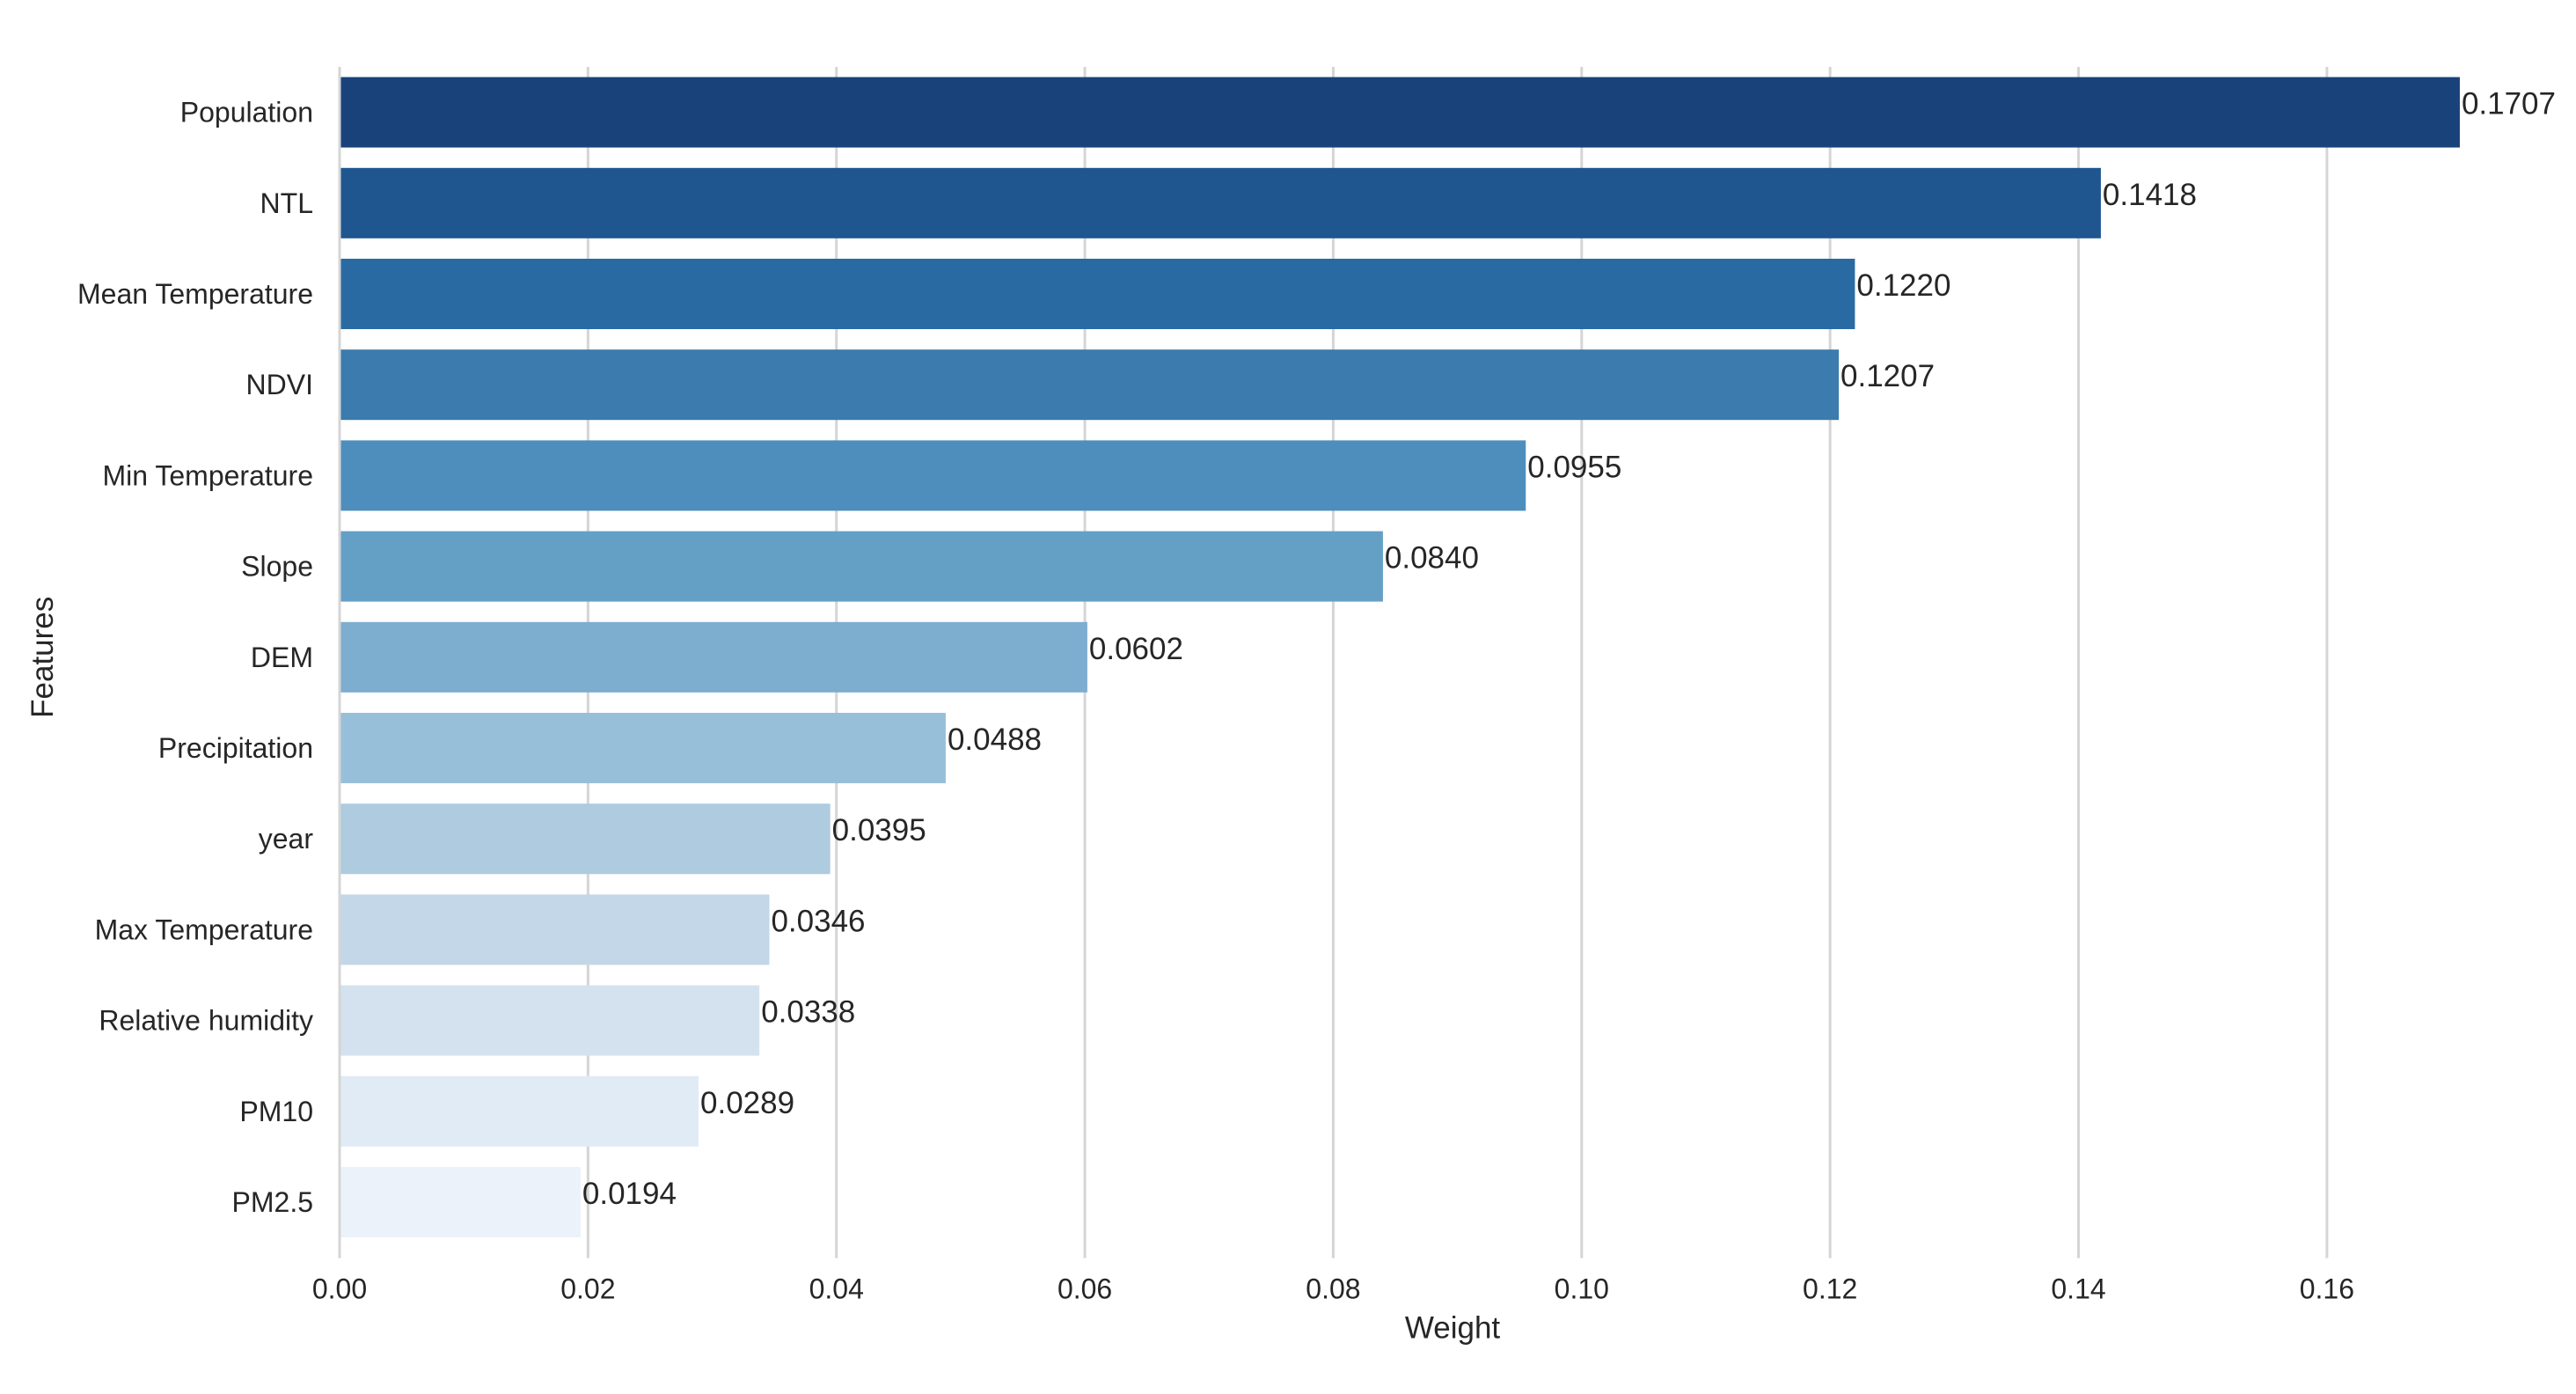 The width and height of the screenshot is (2576, 1394). I want to click on bar-value-label: 0.0955, so click(1574, 467).